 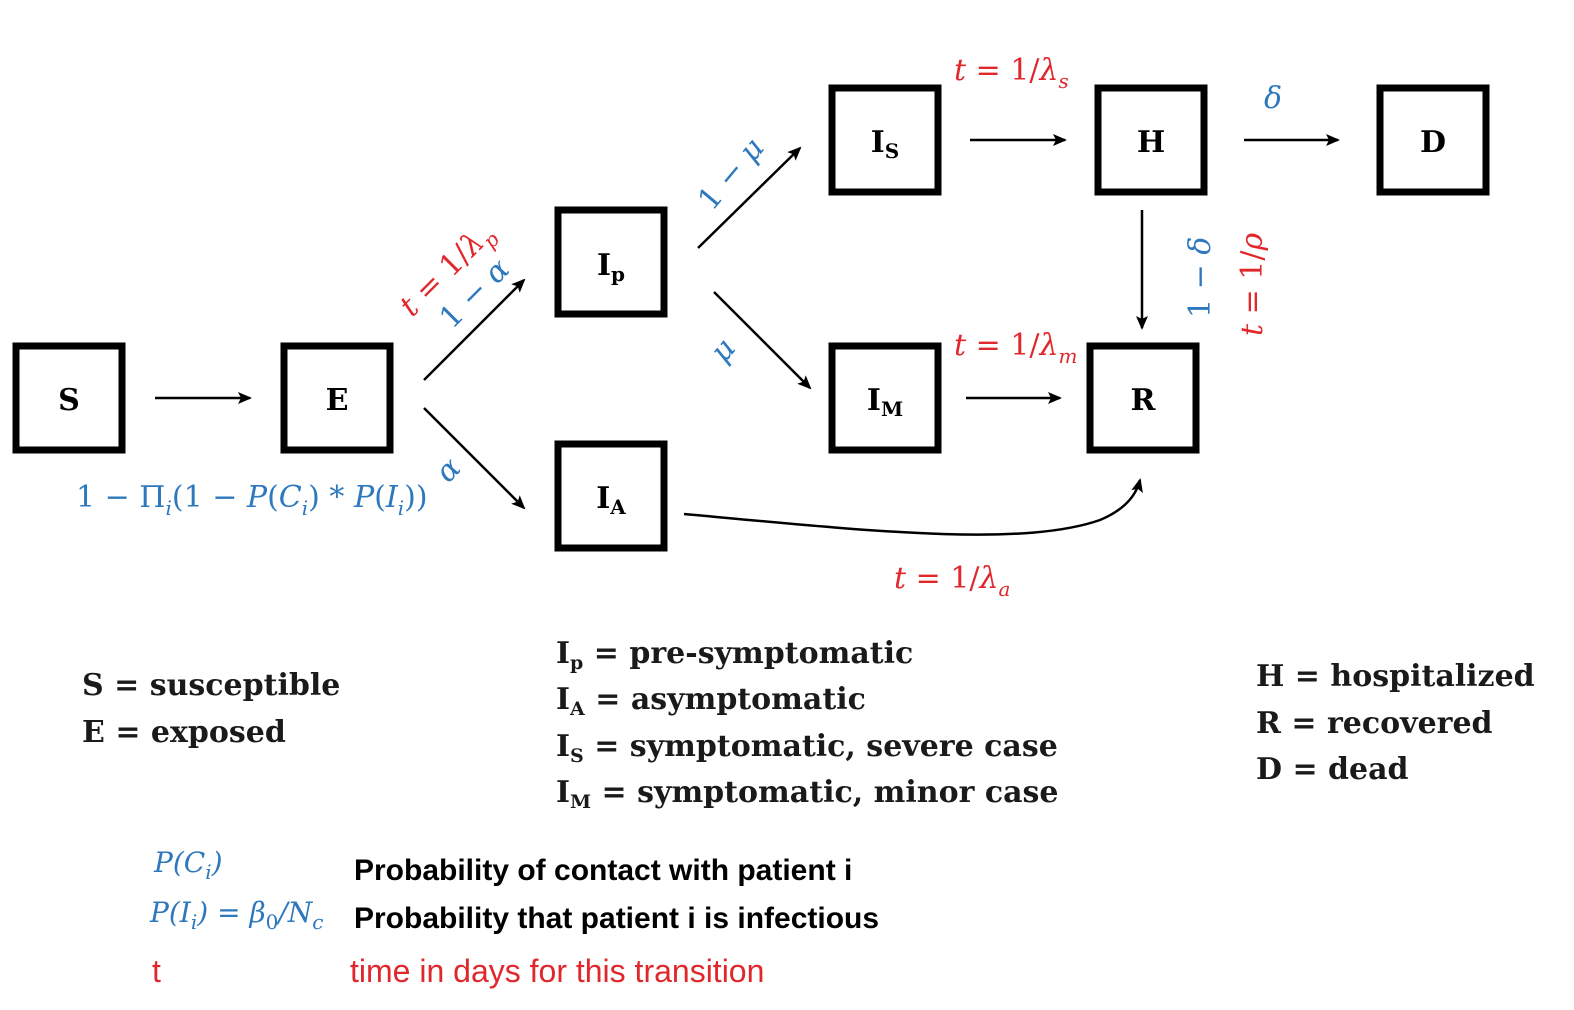 I want to click on legend-item-s: S = susceptible, so click(x=211, y=685).